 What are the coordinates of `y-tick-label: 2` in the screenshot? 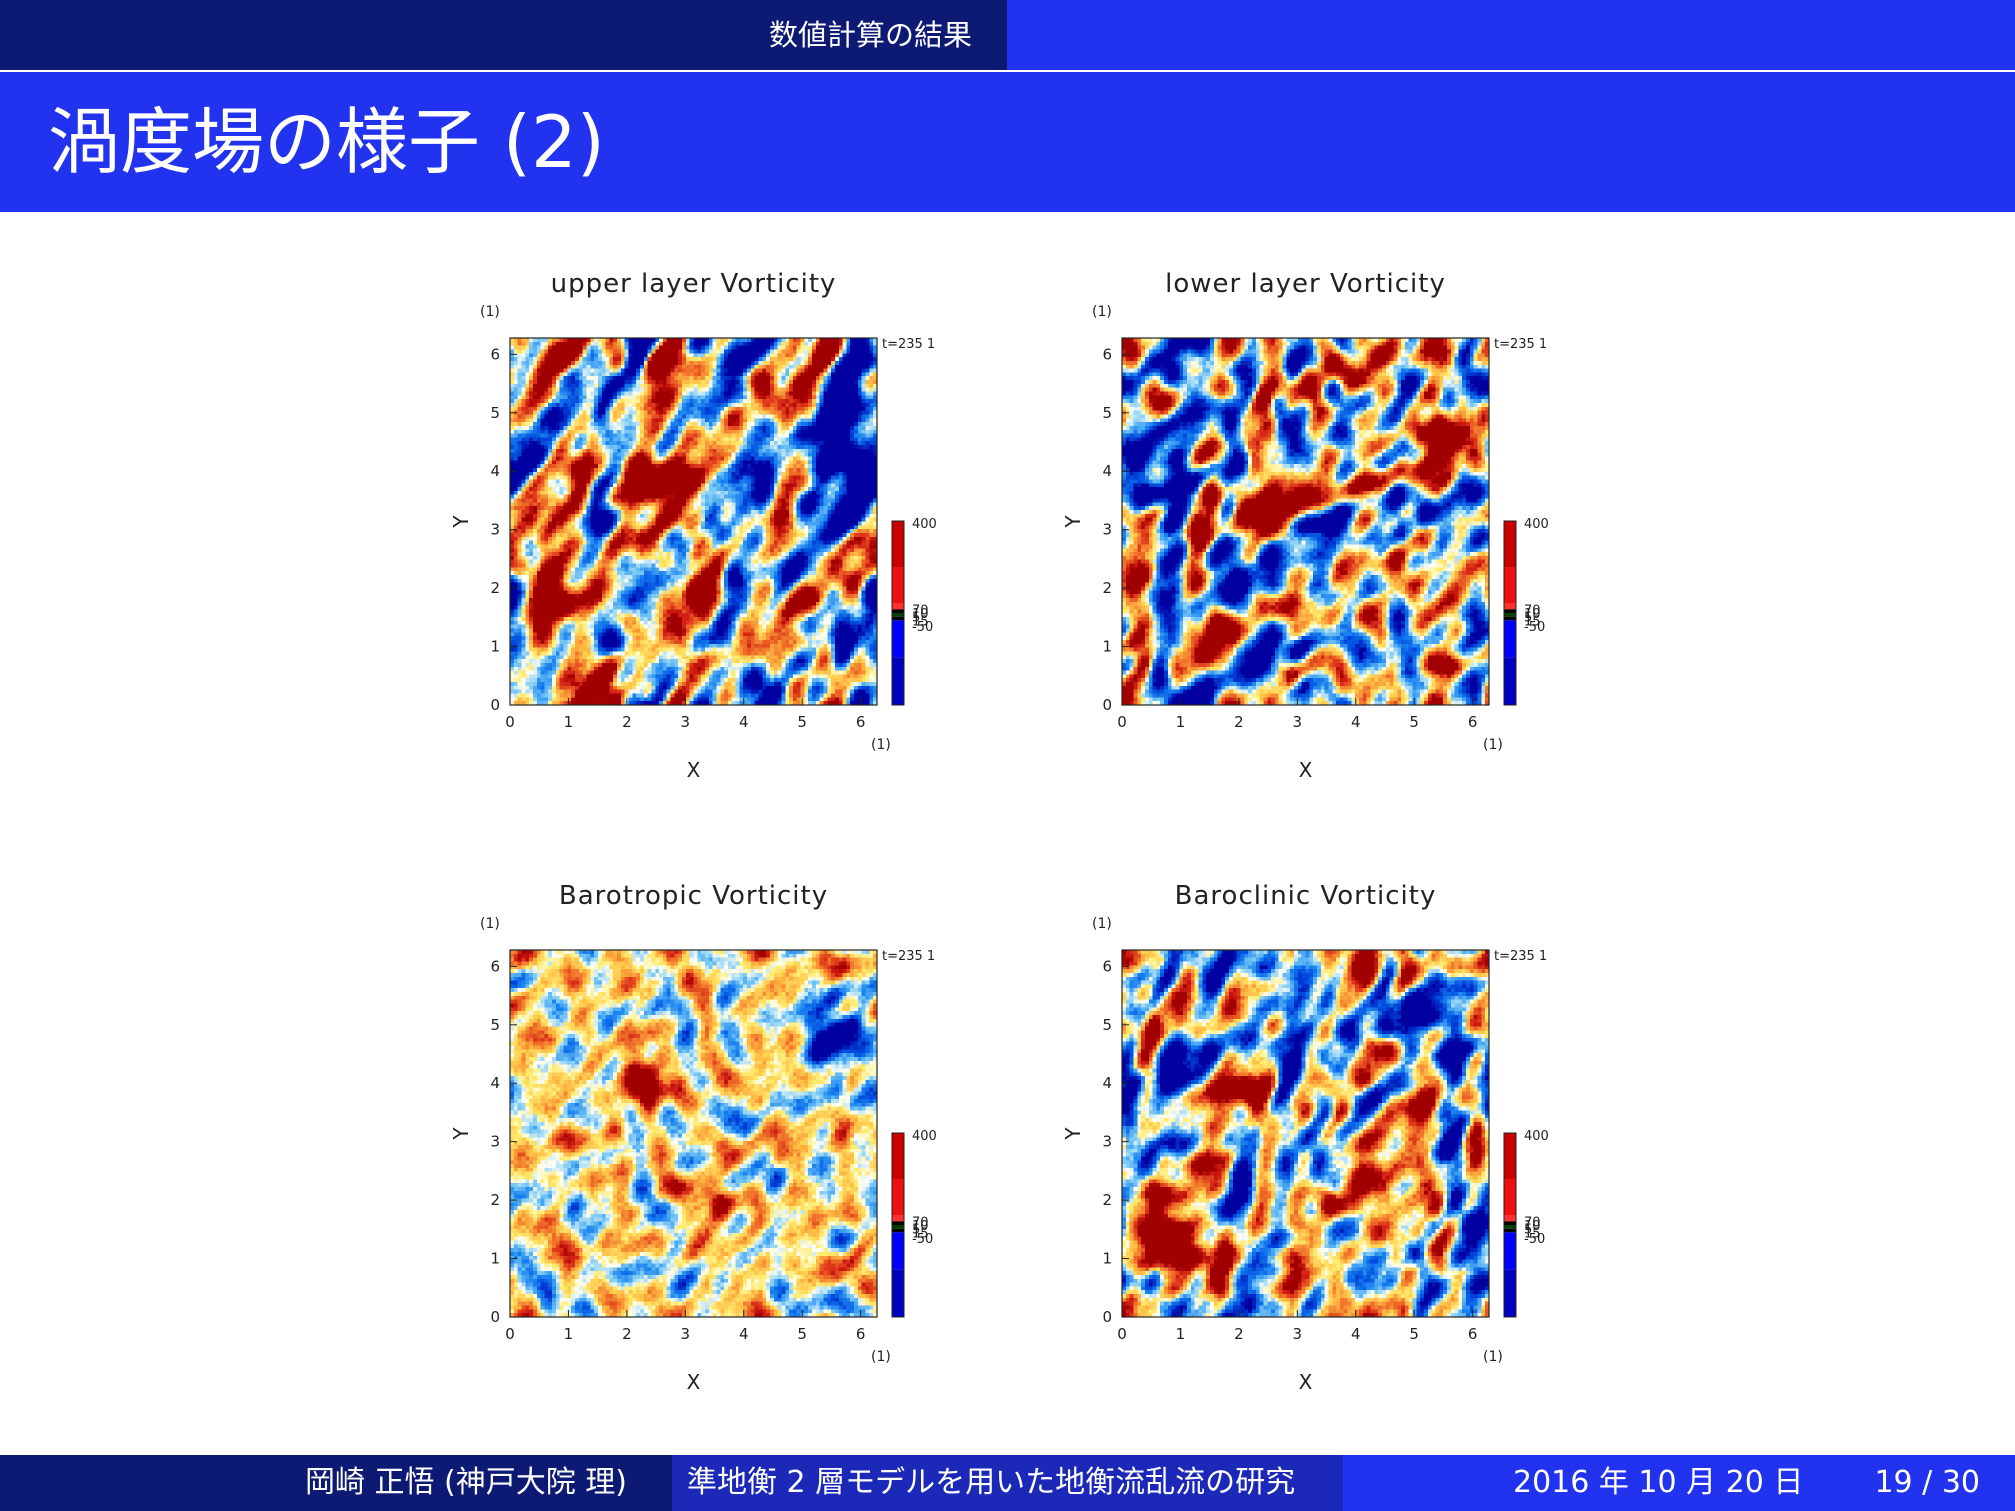 It's located at (1107, 1200).